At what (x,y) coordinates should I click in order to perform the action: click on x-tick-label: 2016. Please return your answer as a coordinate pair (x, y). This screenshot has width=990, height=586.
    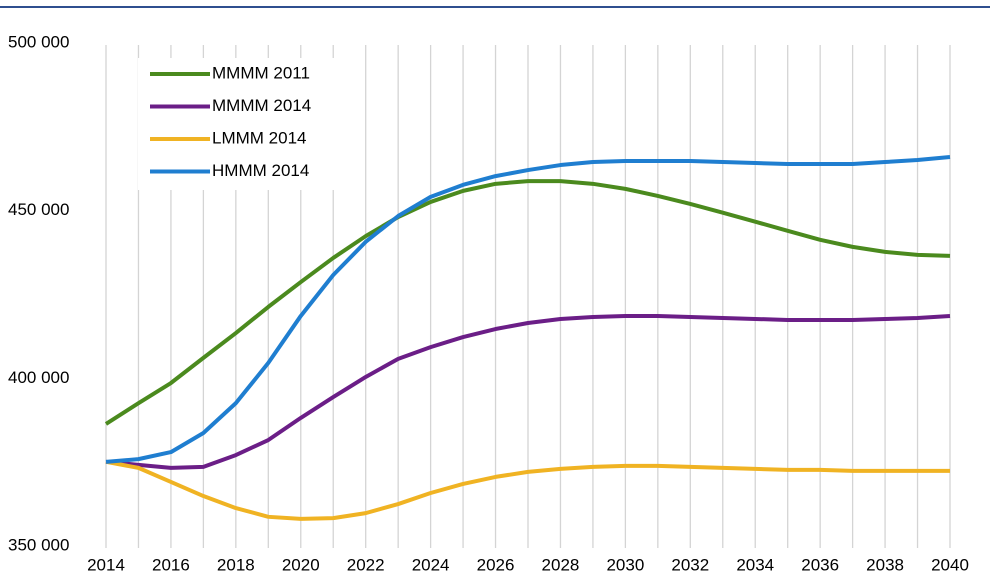
    Looking at the image, I should click on (171, 564).